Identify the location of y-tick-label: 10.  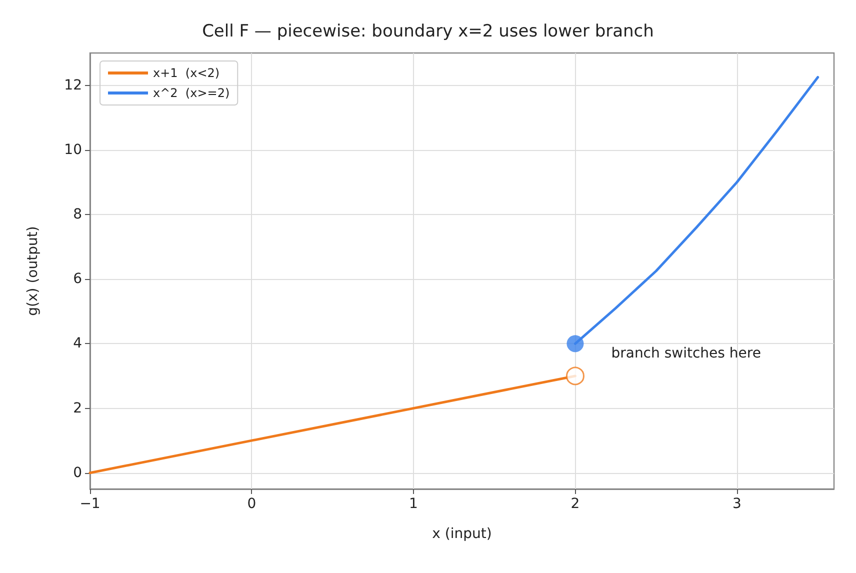
(73, 150).